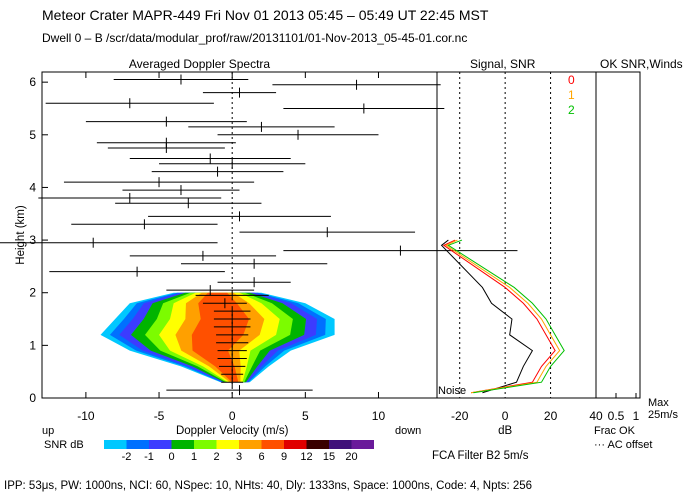 Image resolution: width=700 pixels, height=500 pixels. What do you see at coordinates (216, 457) in the screenshot?
I see `colorbar-tick-label: 2` at bounding box center [216, 457].